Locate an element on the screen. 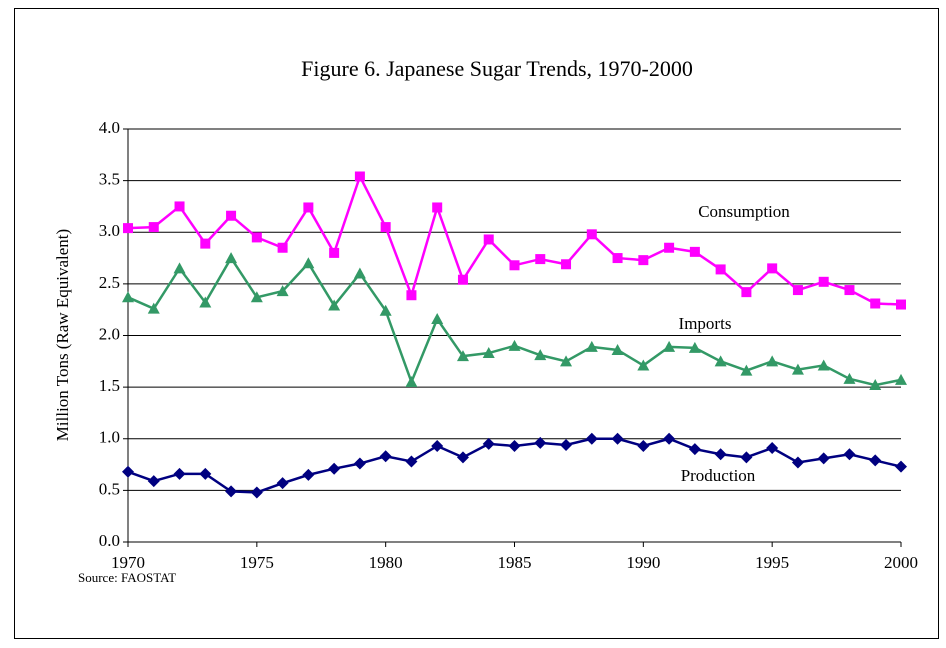  series-label: Production is located at coordinates (718, 475).